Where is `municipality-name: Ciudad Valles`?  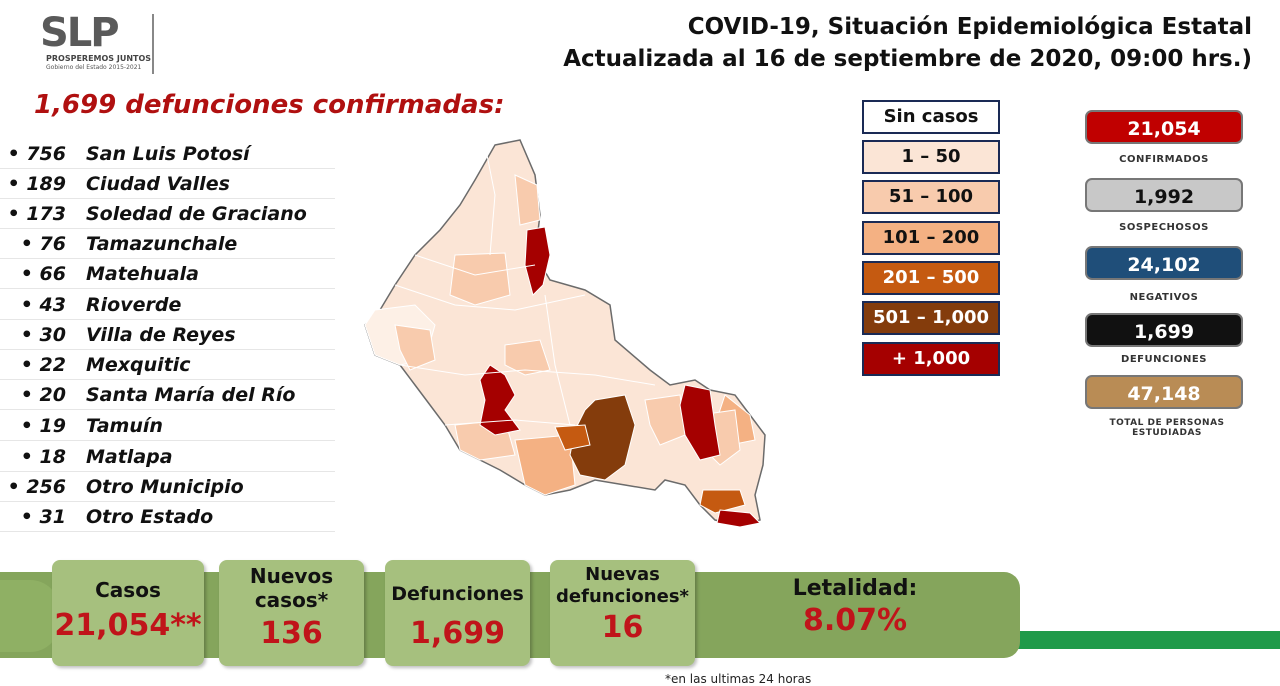
municipality-name: Ciudad Valles is located at coordinates (158, 184).